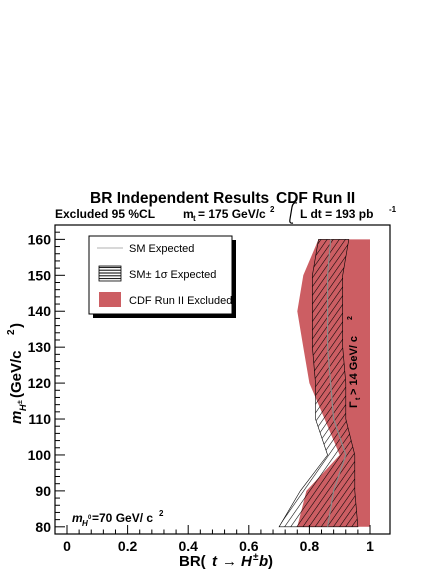 Image resolution: width=445 pixels, height=576 pixels. I want to click on y-tick-label: 100, so click(40, 455).